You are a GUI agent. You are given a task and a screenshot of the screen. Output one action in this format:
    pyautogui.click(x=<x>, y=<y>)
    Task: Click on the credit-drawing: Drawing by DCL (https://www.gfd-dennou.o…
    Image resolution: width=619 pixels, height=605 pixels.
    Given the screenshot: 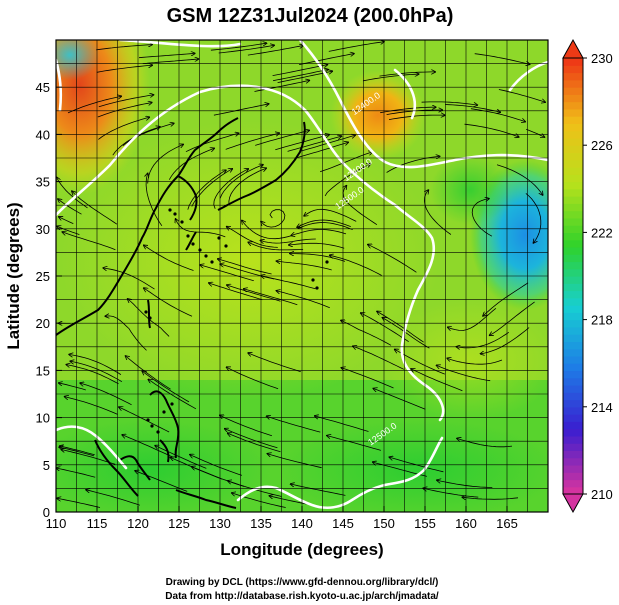 What is the action you would take?
    pyautogui.click(x=302, y=582)
    